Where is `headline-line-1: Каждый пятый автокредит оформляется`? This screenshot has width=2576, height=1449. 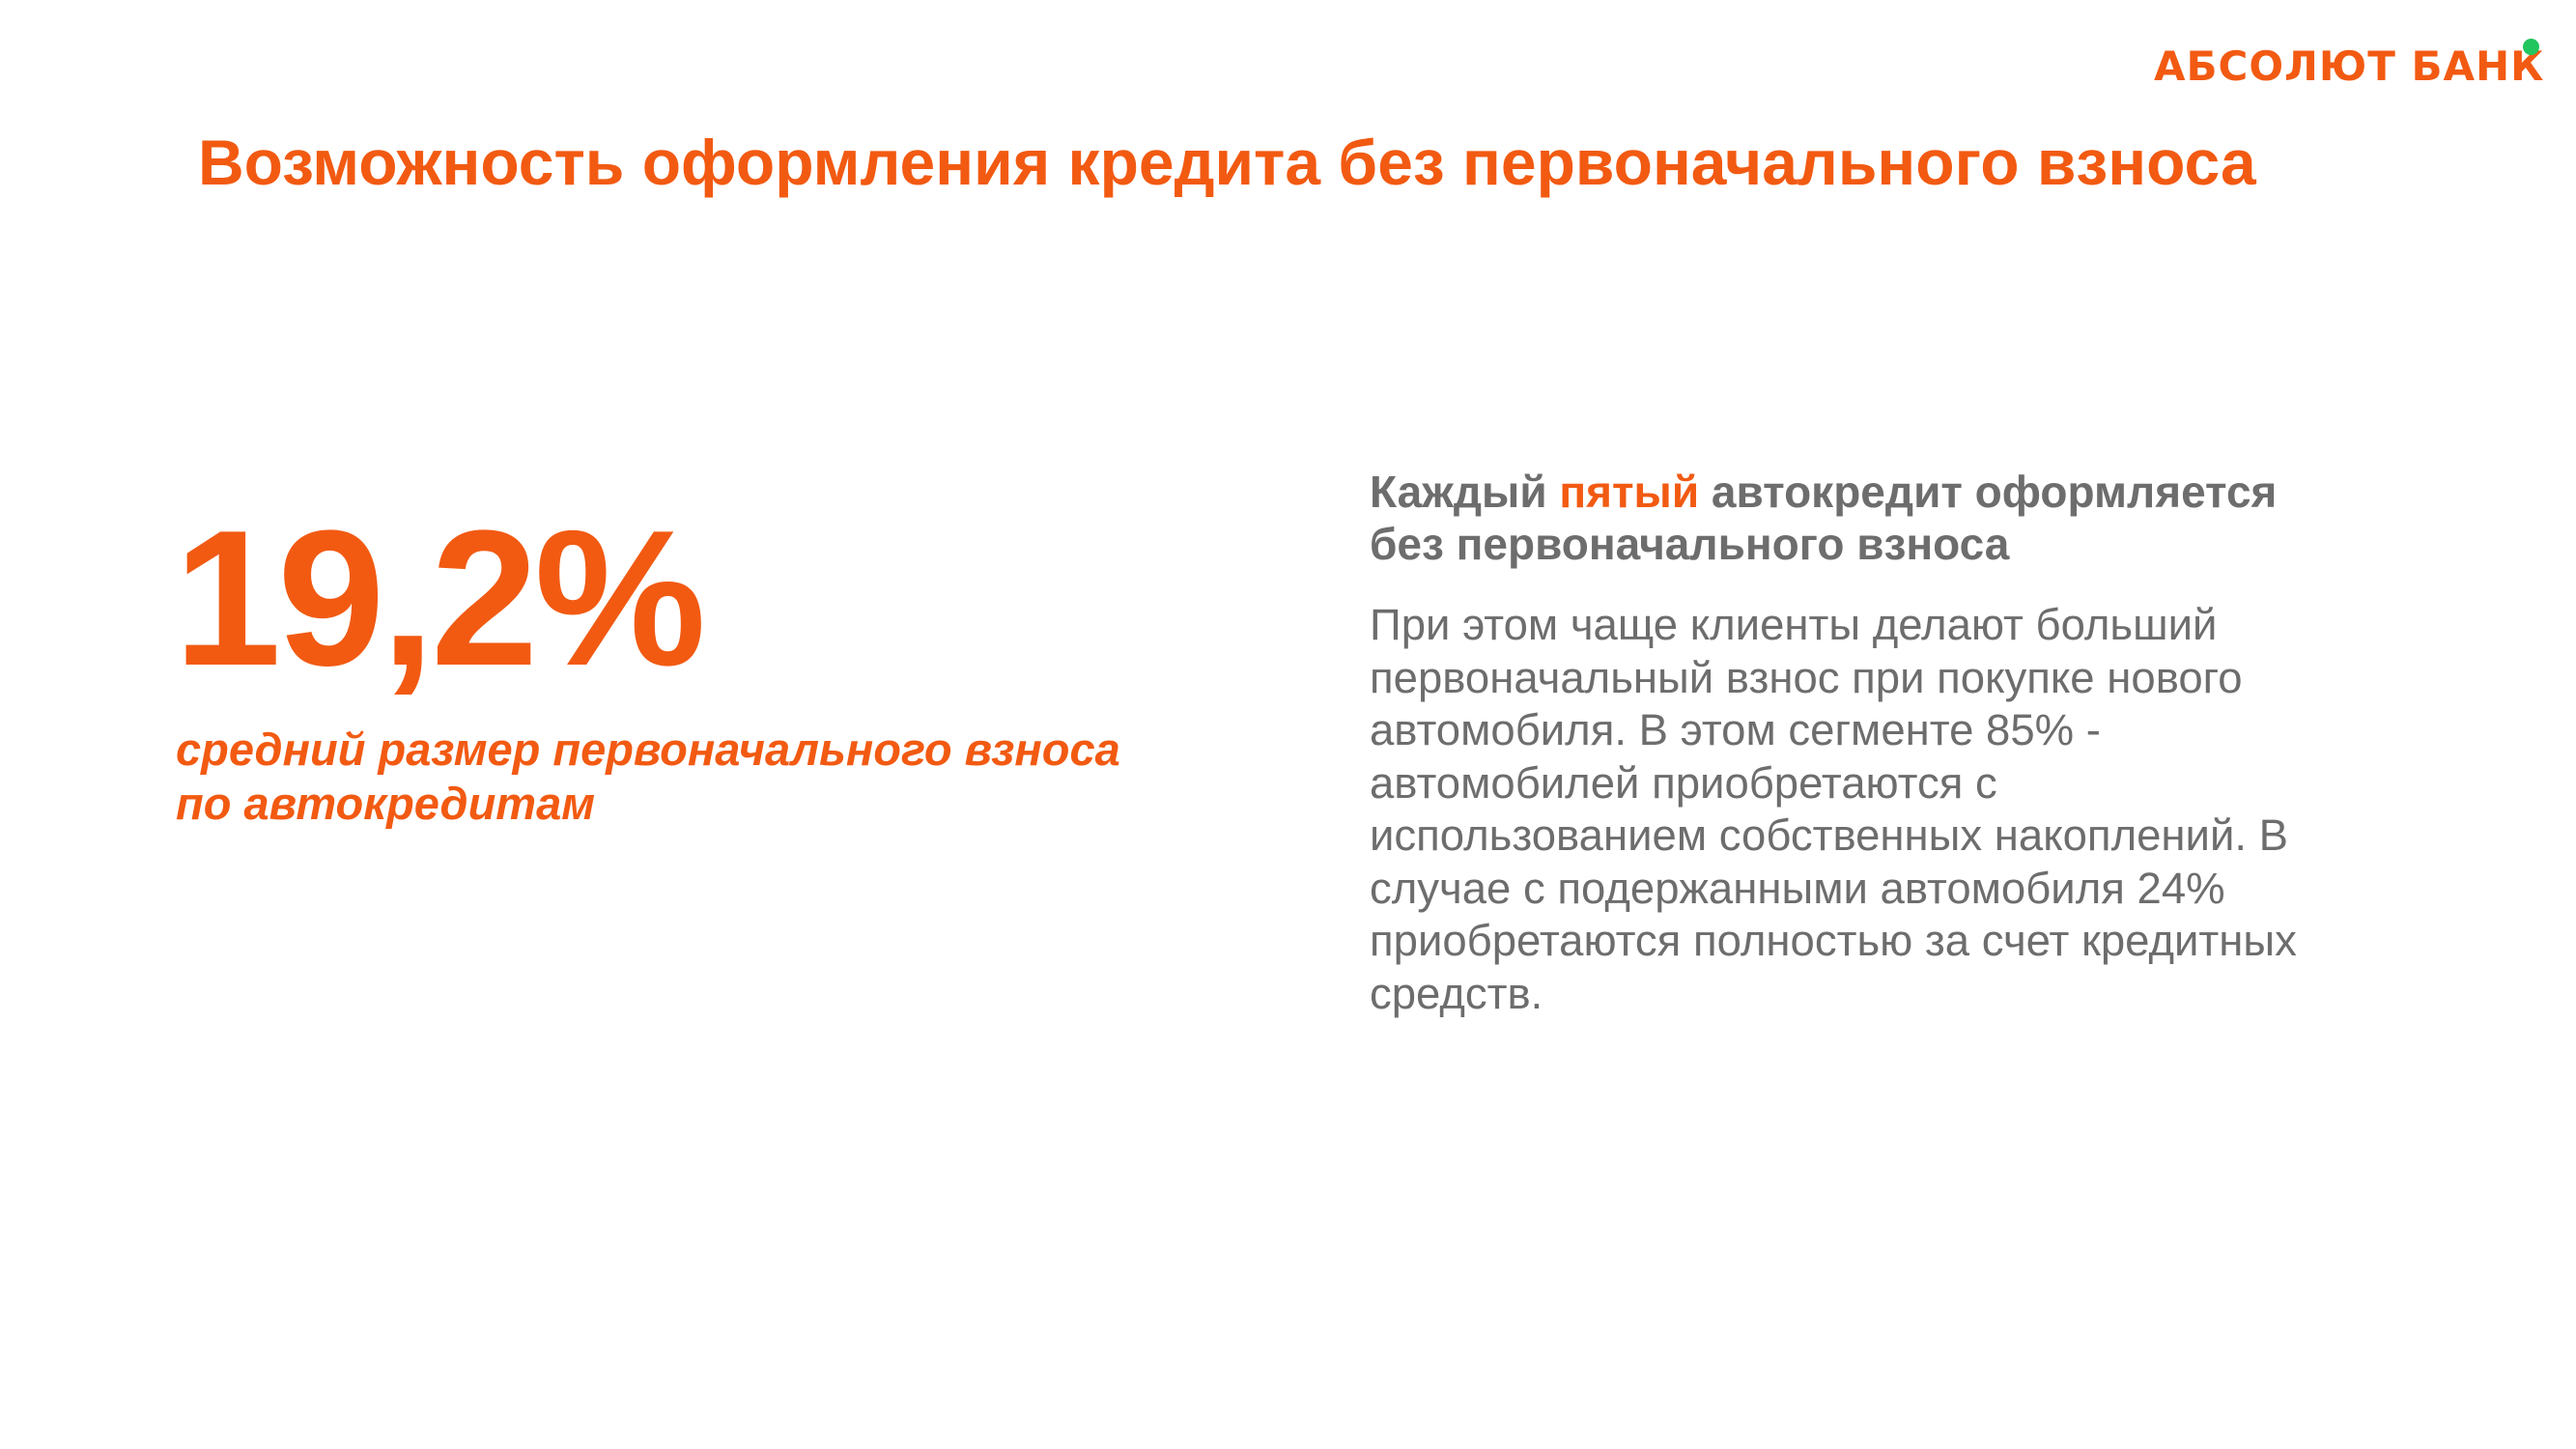 headline-line-1: Каждый пятый автокредит оформляется is located at coordinates (1910, 492).